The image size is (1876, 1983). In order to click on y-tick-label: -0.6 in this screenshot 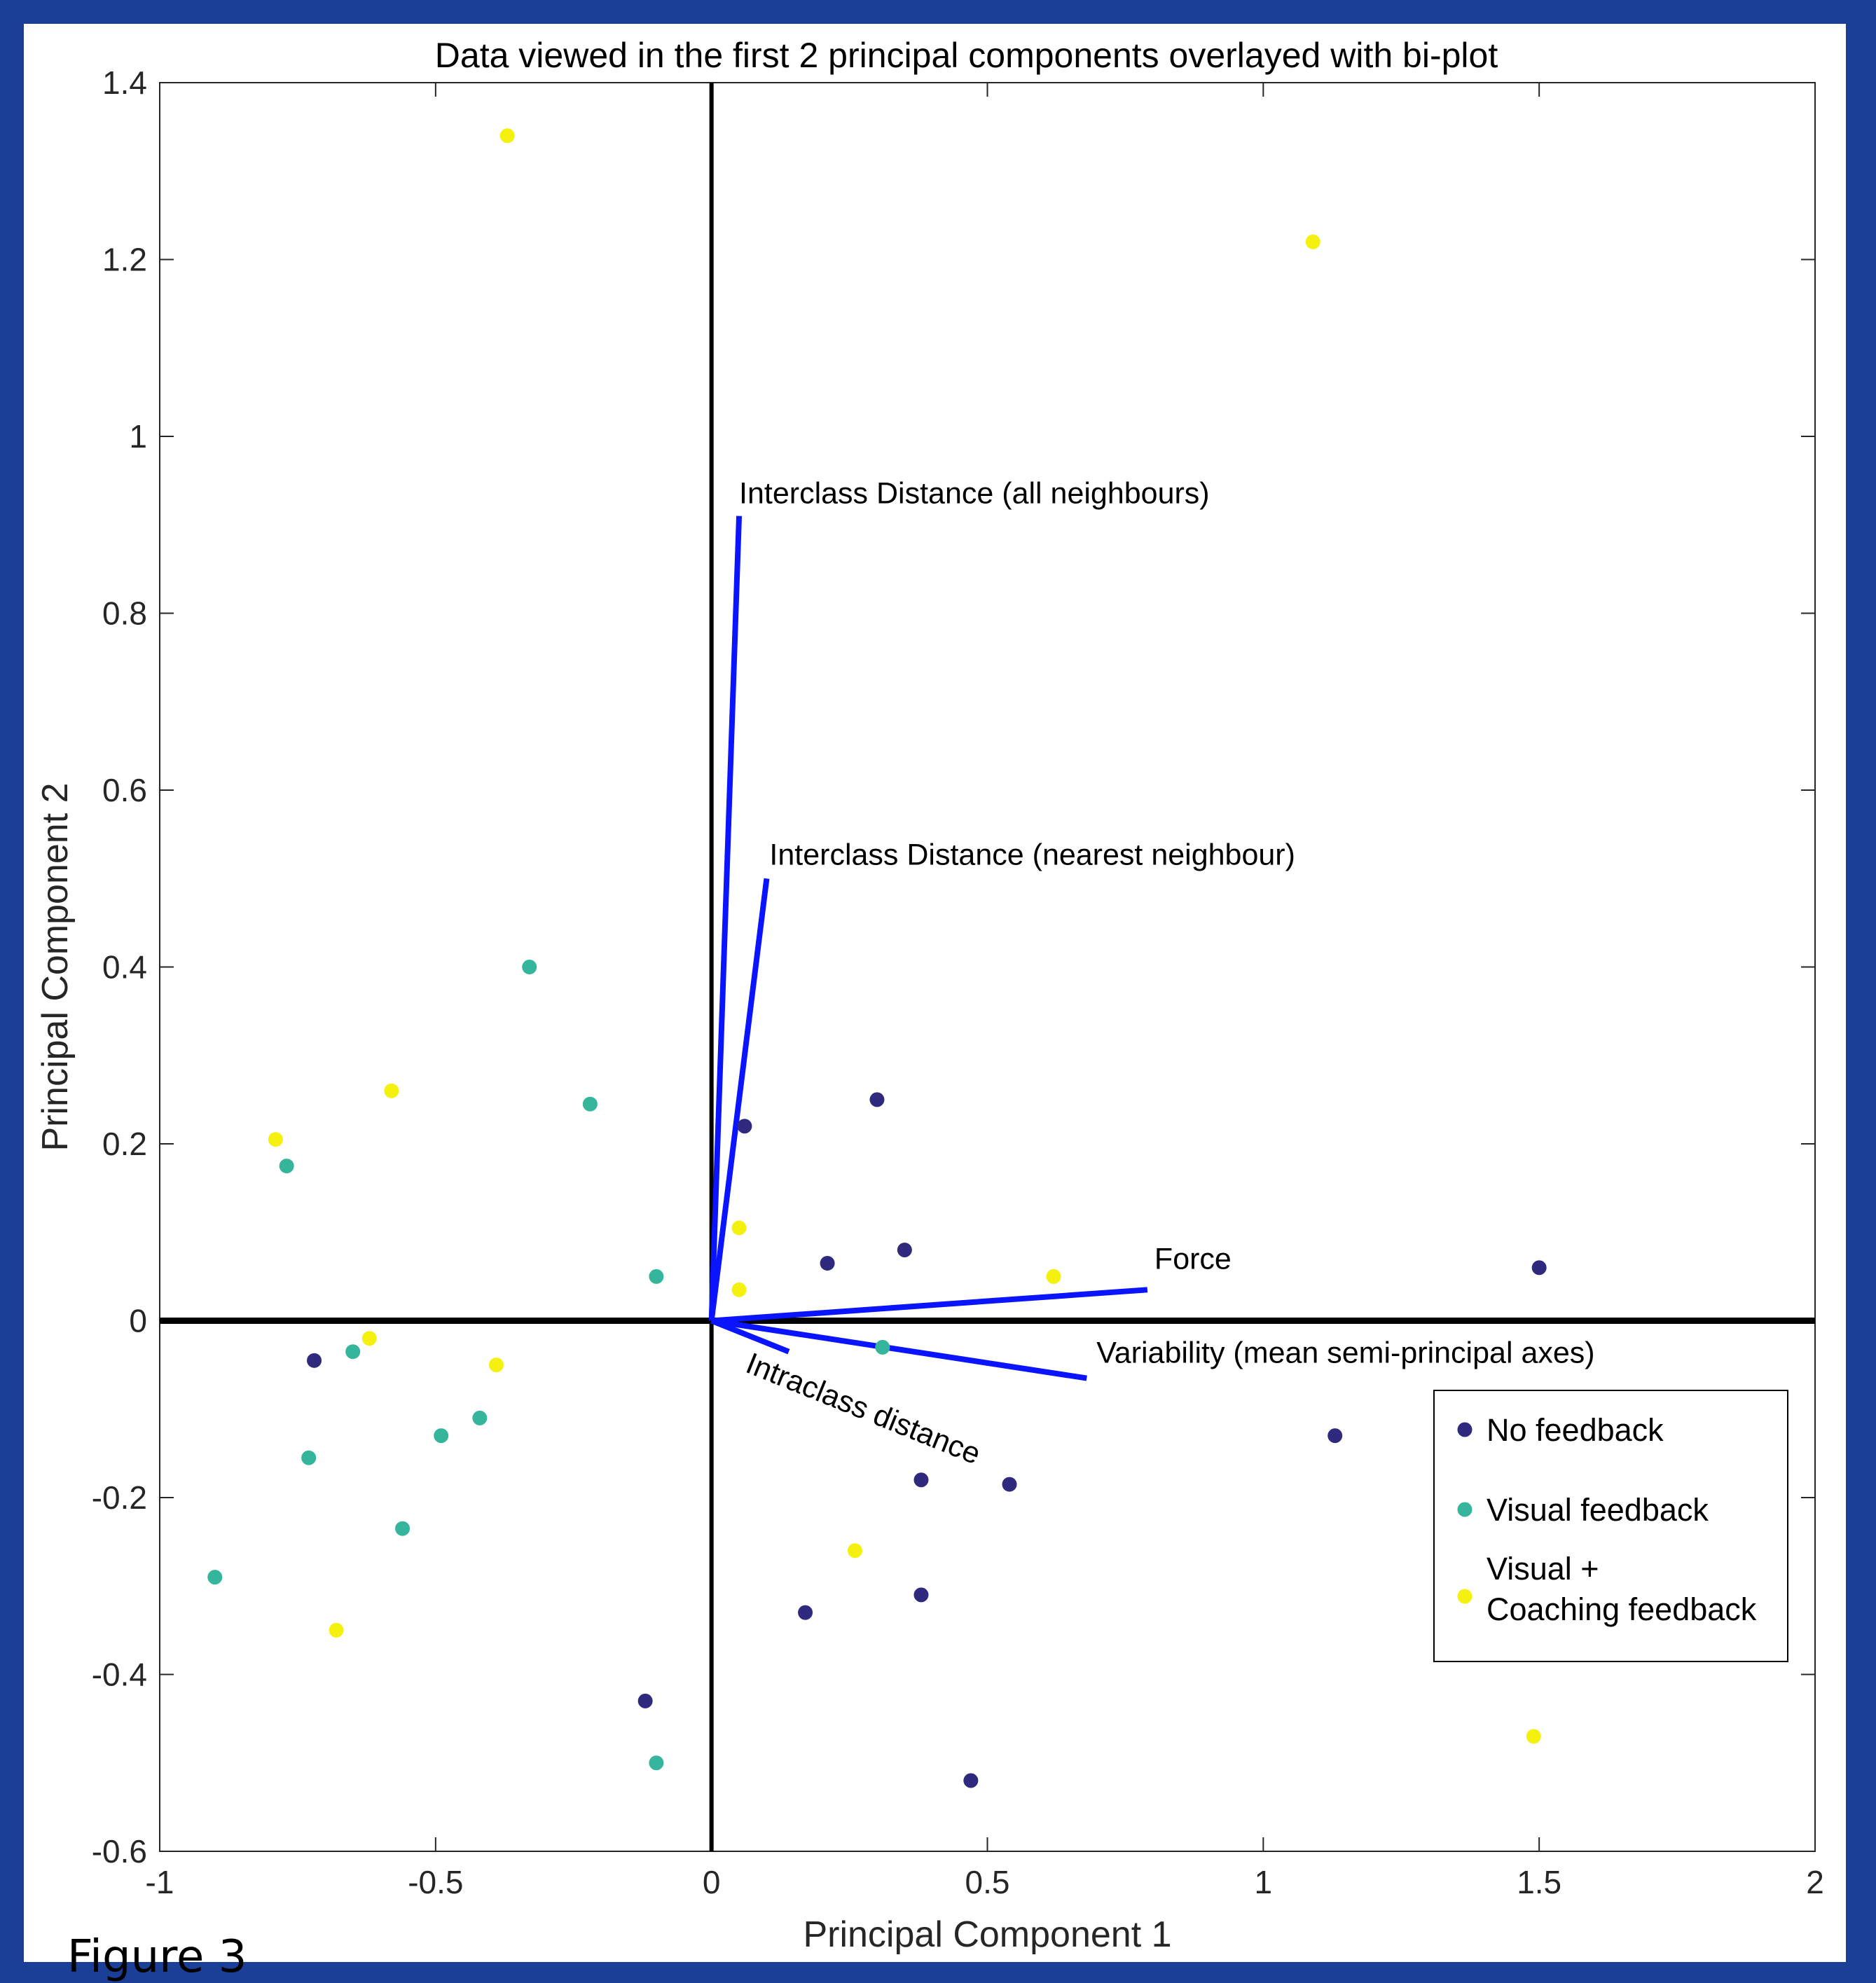, I will do `click(119, 1851)`.